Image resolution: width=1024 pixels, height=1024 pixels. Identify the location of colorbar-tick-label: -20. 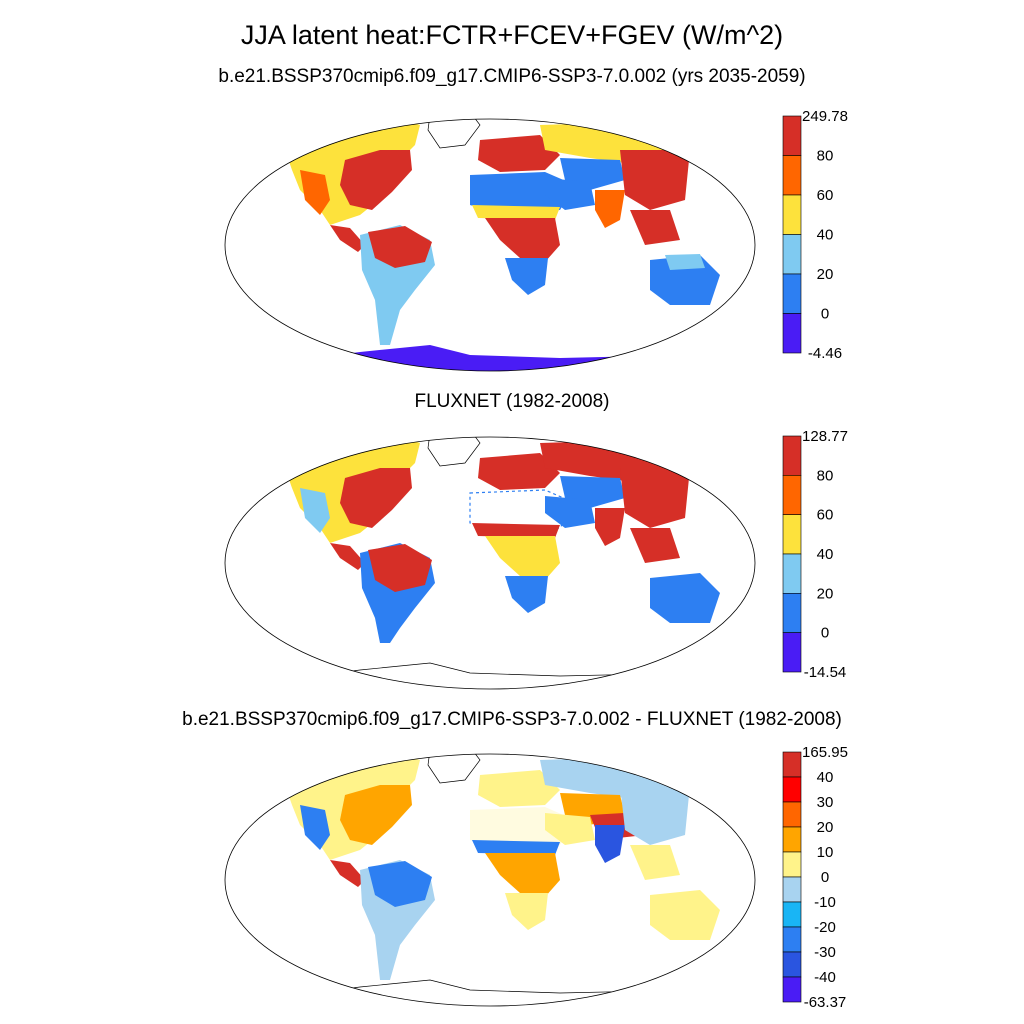
(825, 927).